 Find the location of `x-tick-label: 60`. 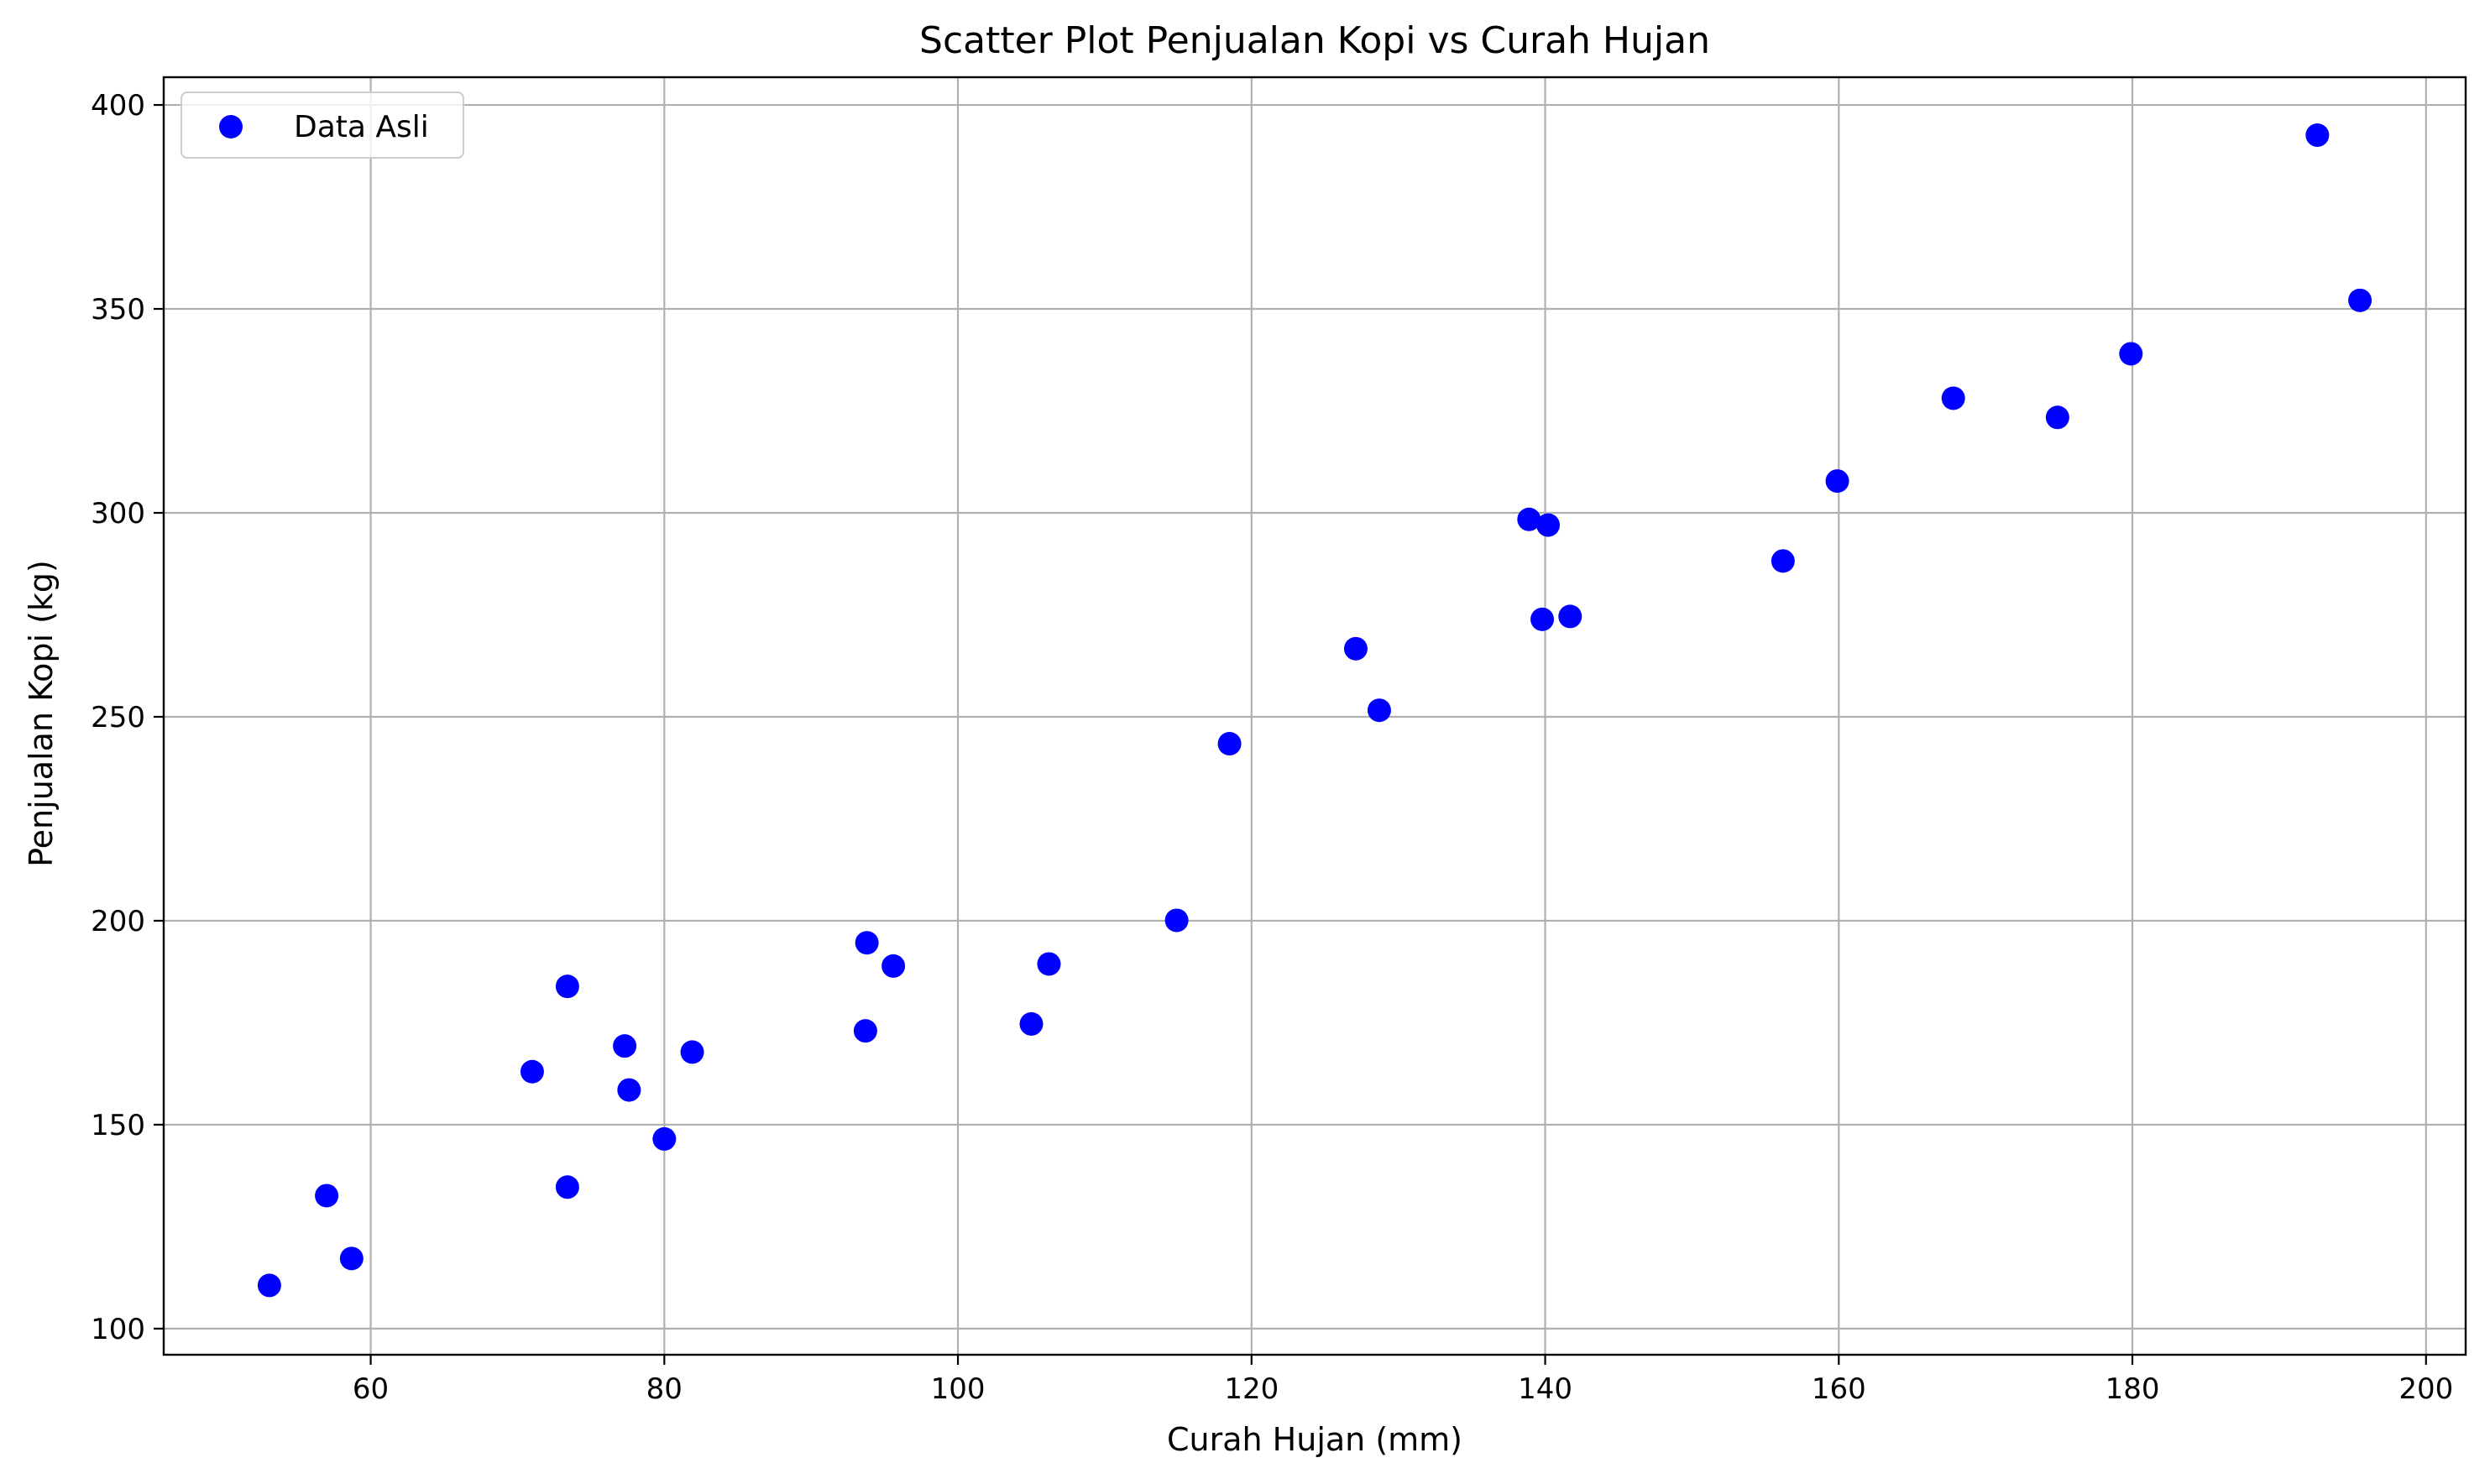

x-tick-label: 60 is located at coordinates (371, 1389).